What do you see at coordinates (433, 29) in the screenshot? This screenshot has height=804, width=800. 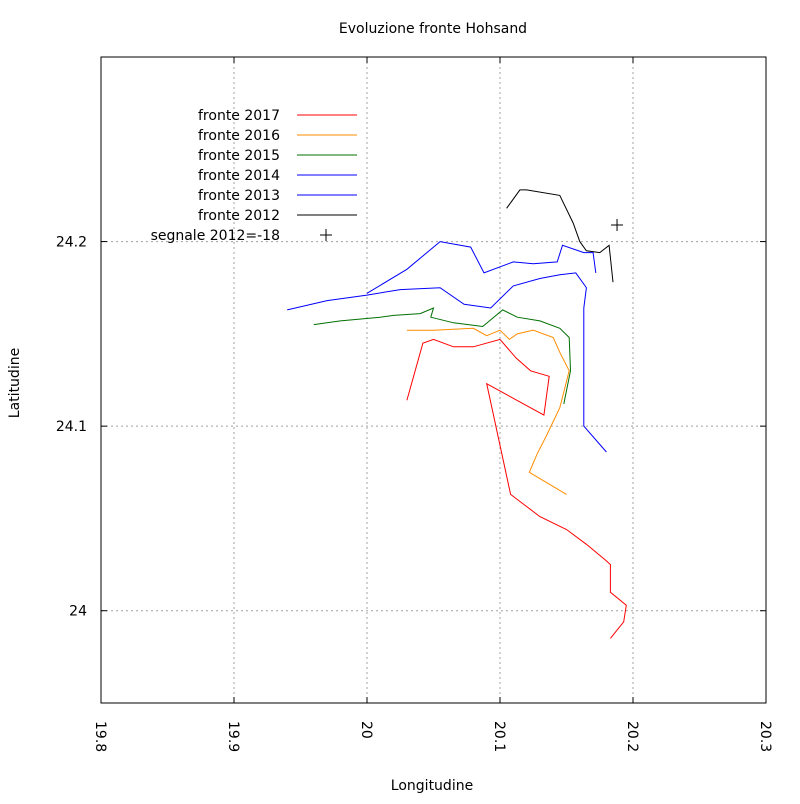 I see `chart-title: Evoluzione fronte Hohsand` at bounding box center [433, 29].